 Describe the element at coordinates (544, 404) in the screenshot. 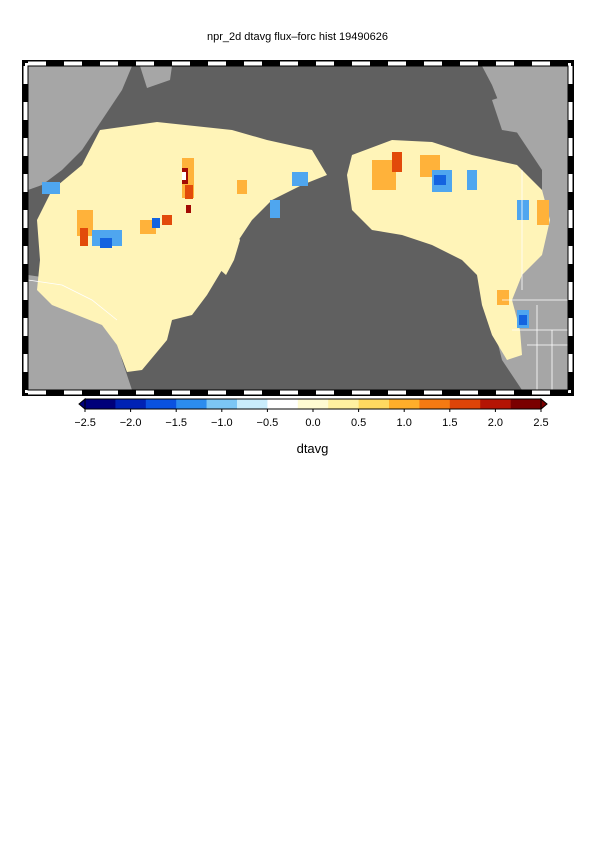

I see `colorbar-max-arrow` at that location.